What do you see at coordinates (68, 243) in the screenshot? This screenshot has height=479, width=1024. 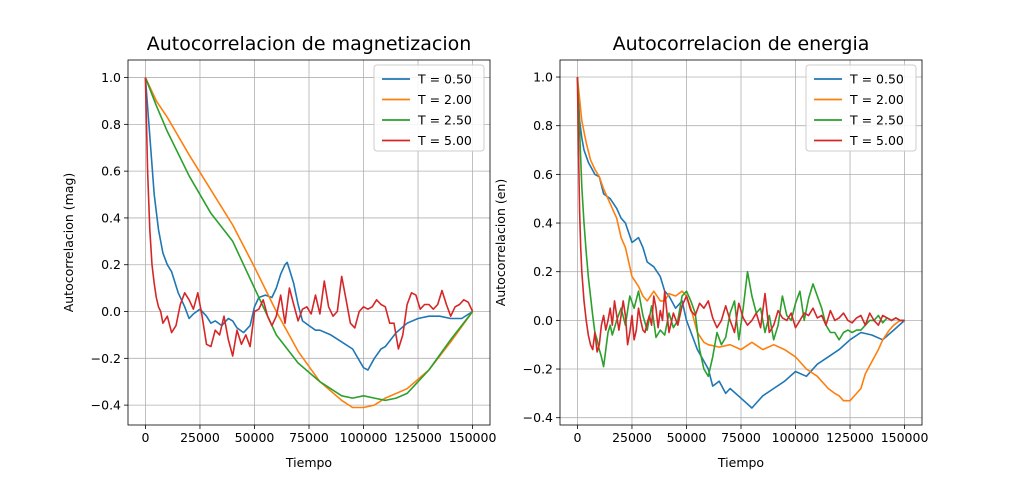 I see `y-axis-label: Autocorrelacion (mag)` at bounding box center [68, 243].